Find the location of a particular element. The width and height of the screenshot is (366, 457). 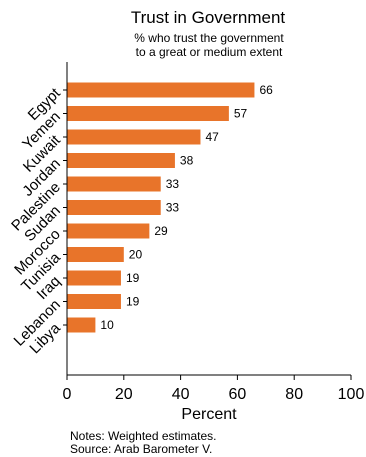

bar-sudan is located at coordinates (114, 207).